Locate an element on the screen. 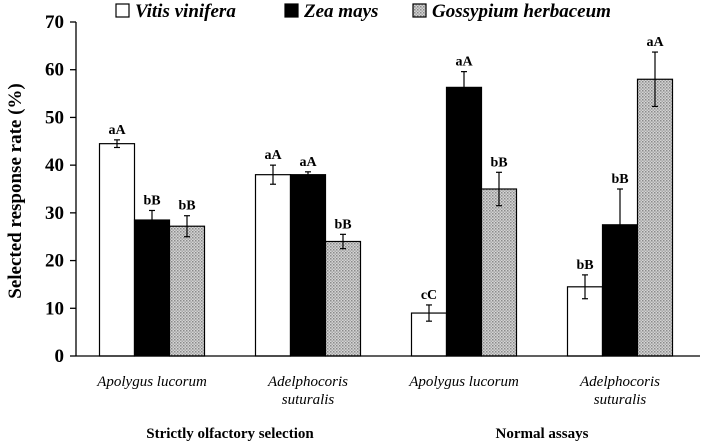 This screenshot has width=706, height=447. y-tick-label: 60 is located at coordinates (54, 70).